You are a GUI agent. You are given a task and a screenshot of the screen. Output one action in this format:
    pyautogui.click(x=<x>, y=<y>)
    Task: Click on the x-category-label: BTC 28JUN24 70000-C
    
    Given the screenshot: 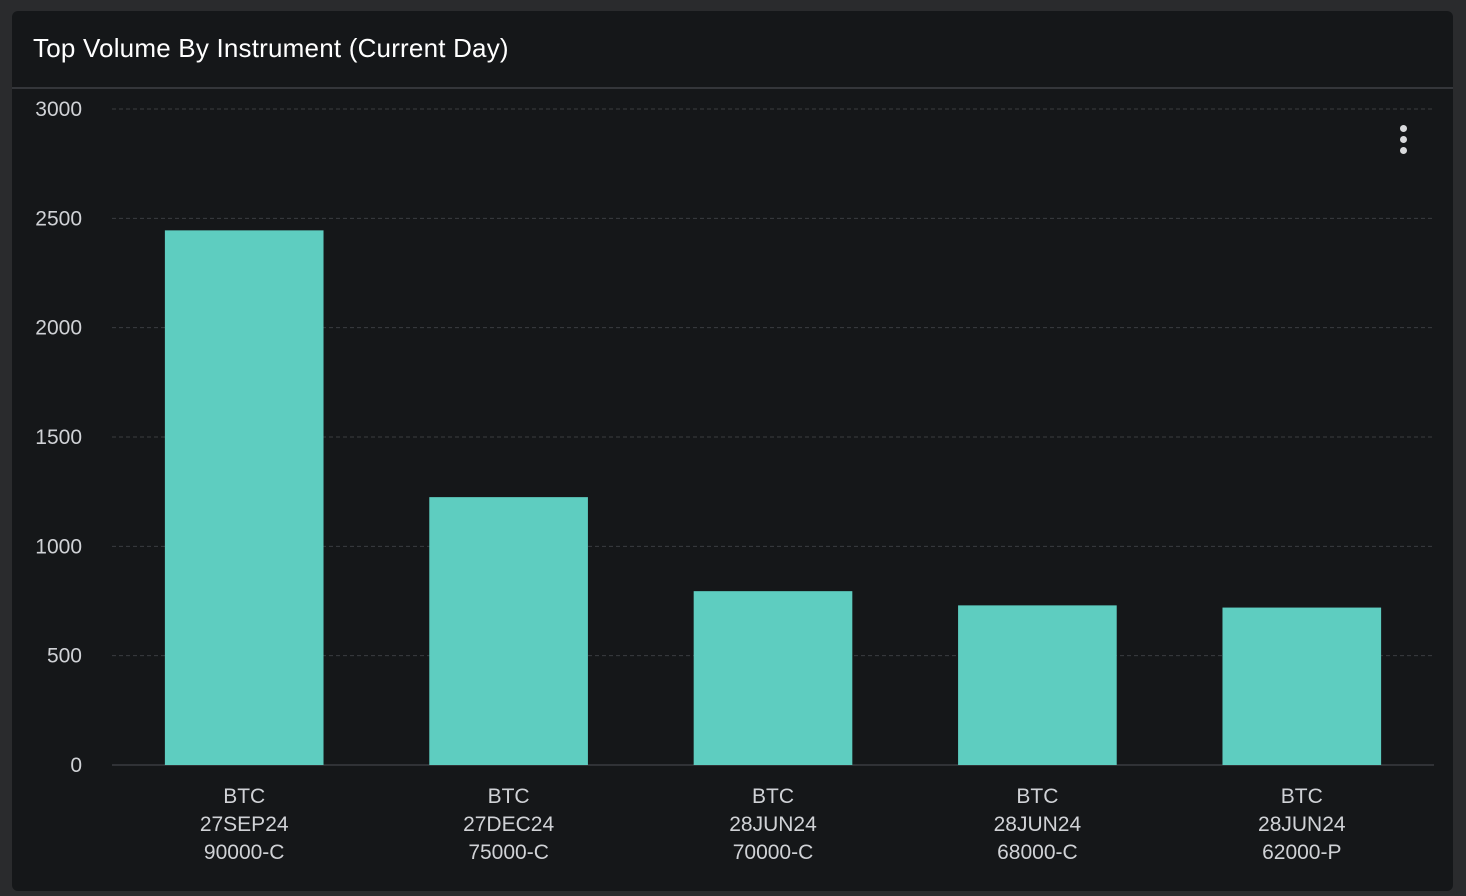 What is the action you would take?
    pyautogui.click(x=773, y=824)
    